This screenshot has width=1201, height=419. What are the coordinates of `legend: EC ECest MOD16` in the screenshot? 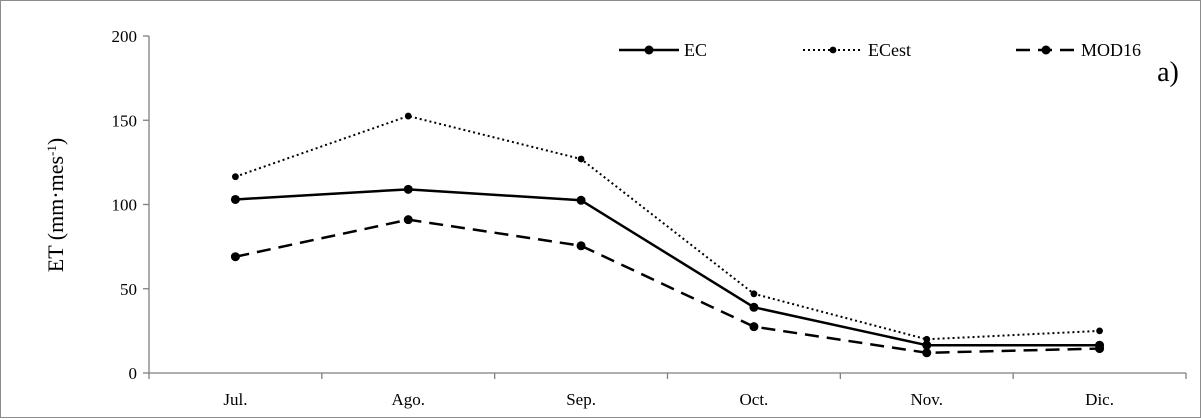 It's located at (880, 50).